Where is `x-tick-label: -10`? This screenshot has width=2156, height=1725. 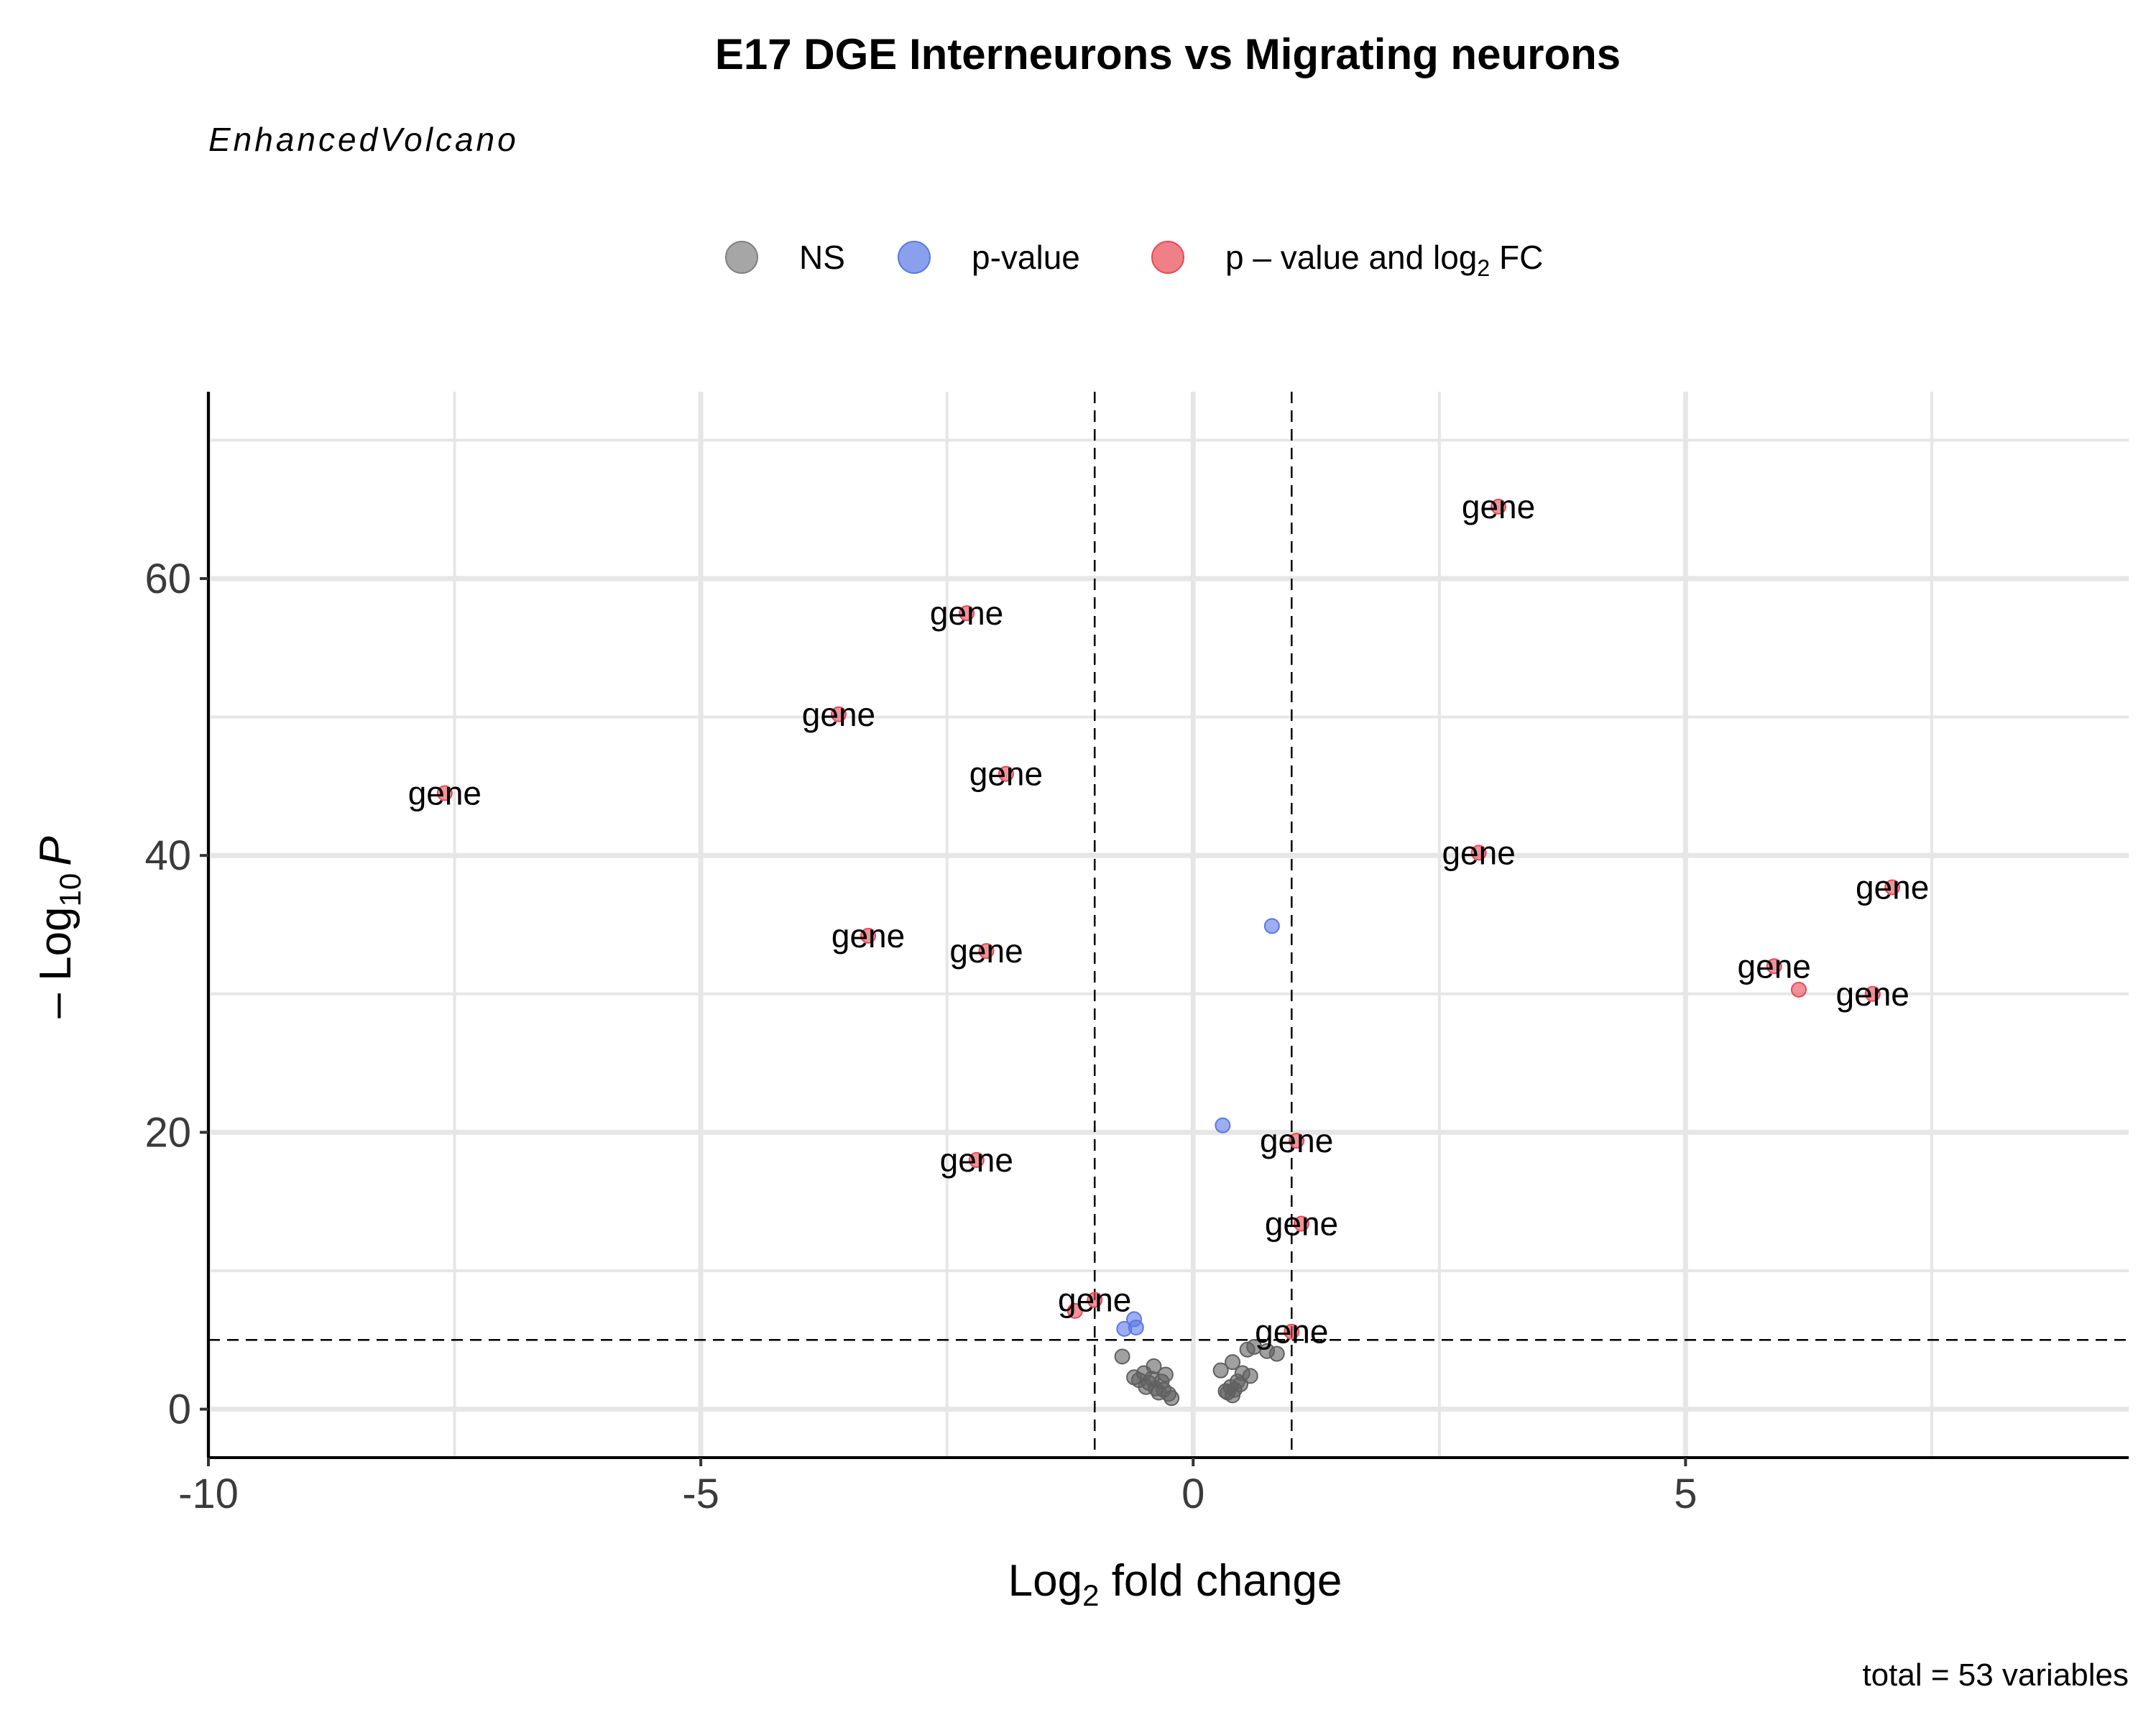
x-tick-label: -10 is located at coordinates (209, 1494).